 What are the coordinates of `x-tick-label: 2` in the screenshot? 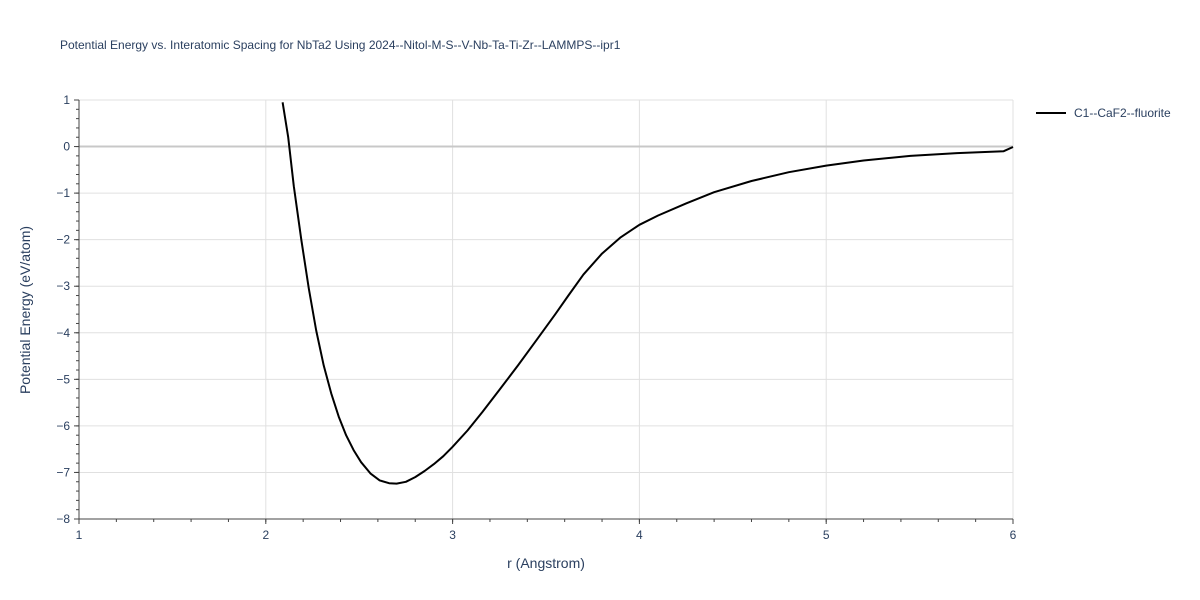 It's located at (265, 535).